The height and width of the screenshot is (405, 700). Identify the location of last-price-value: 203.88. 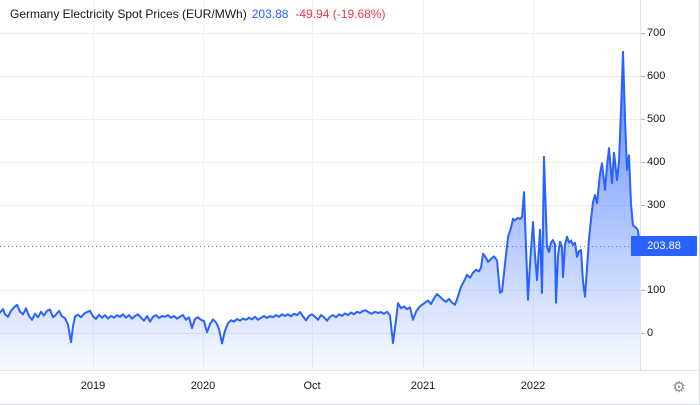
(270, 14).